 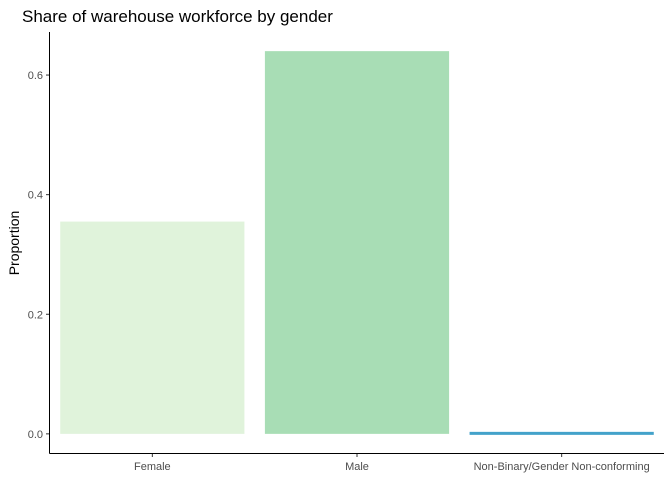 I want to click on y-tick-label: 0.4, so click(x=35, y=196).